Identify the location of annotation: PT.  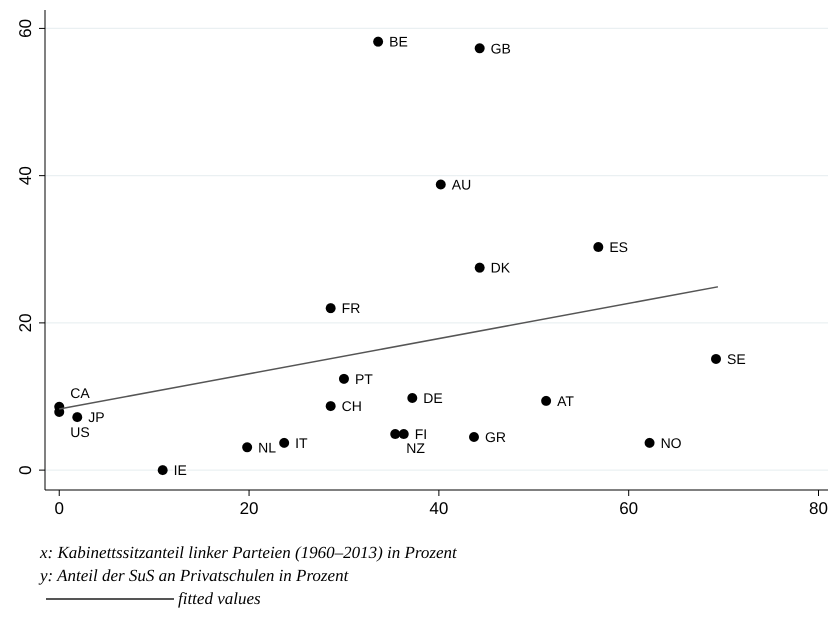
(364, 378).